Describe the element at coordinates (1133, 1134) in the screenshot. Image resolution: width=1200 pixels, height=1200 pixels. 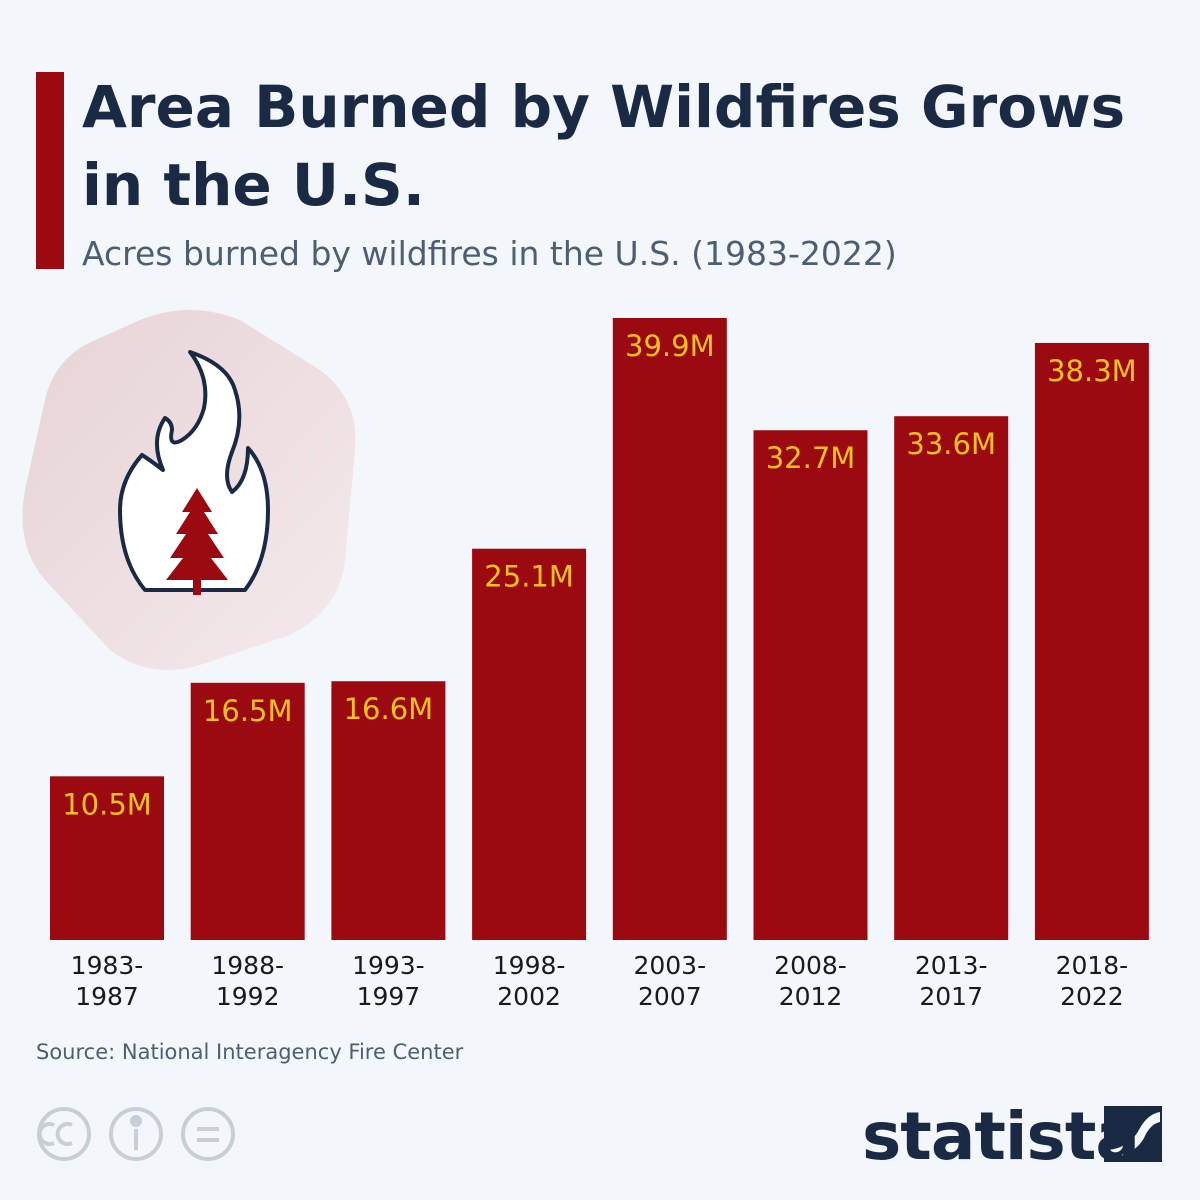
I see `logo-mark` at that location.